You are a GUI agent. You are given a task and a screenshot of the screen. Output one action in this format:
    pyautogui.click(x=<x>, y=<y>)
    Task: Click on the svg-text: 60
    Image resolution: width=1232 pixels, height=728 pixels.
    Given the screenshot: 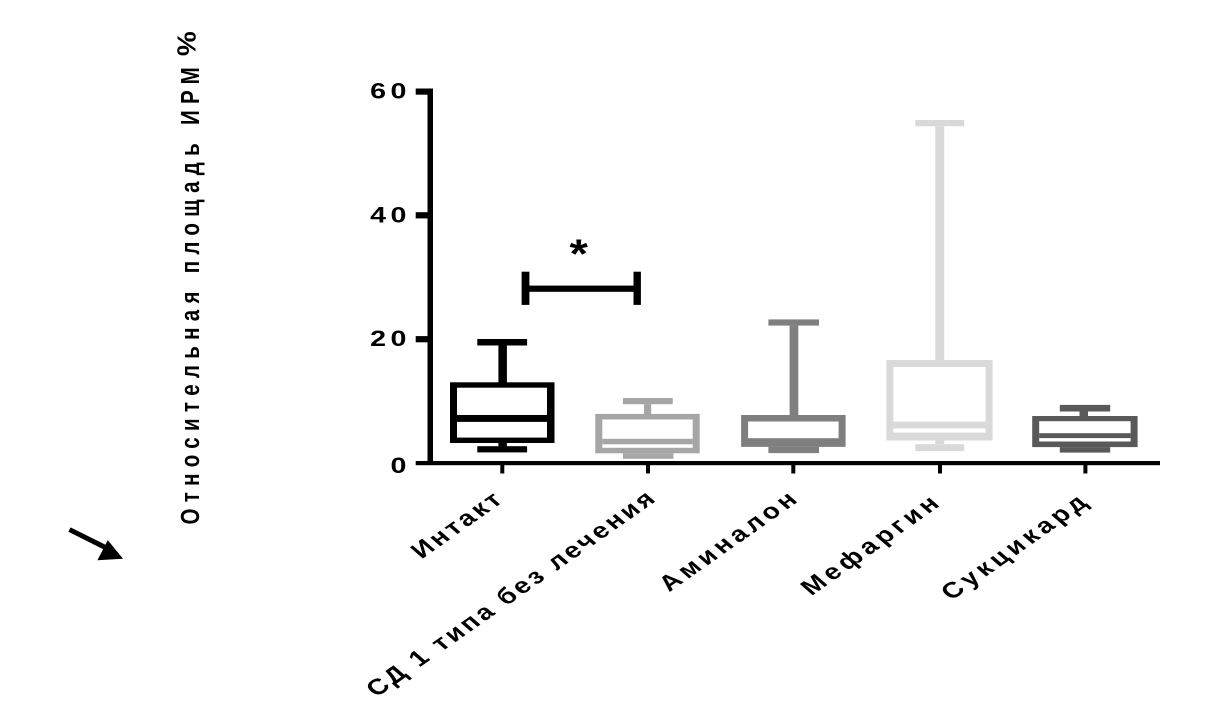 What is the action you would take?
    pyautogui.click(x=390, y=92)
    